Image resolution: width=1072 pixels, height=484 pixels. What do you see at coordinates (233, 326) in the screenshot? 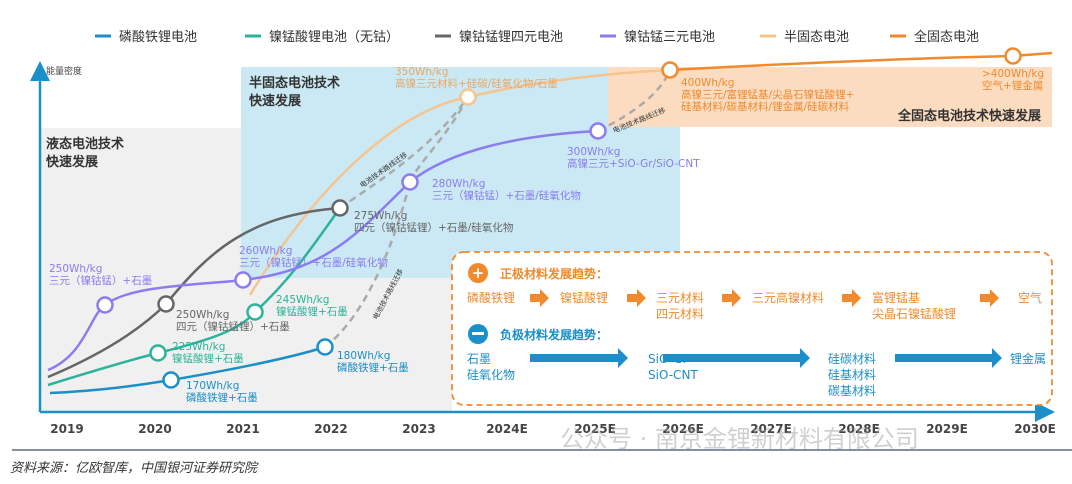
I see `node-label-quat1: 四元（镍钴锰锂）+石墨` at bounding box center [233, 326].